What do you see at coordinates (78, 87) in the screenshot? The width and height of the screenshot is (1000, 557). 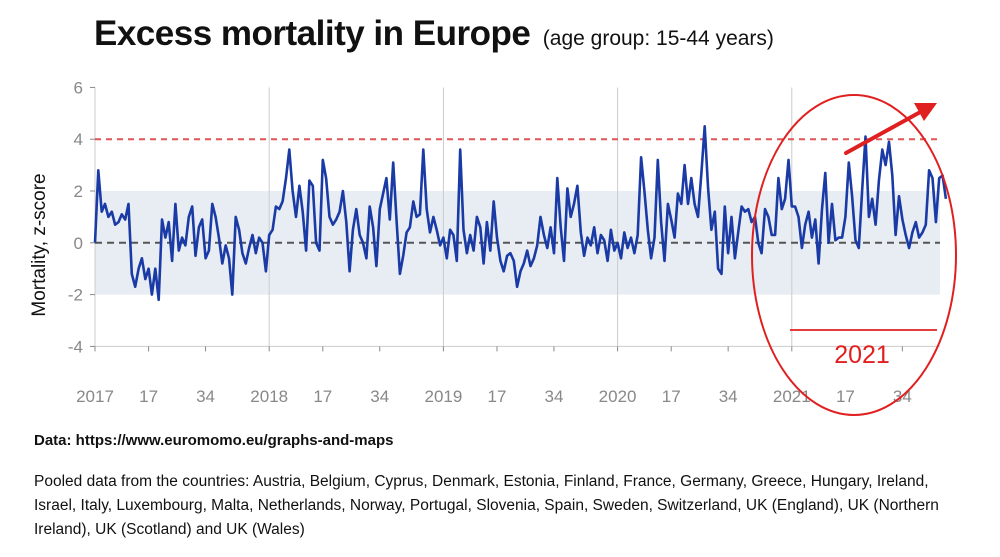 I see `y-tick-label: 6` at bounding box center [78, 87].